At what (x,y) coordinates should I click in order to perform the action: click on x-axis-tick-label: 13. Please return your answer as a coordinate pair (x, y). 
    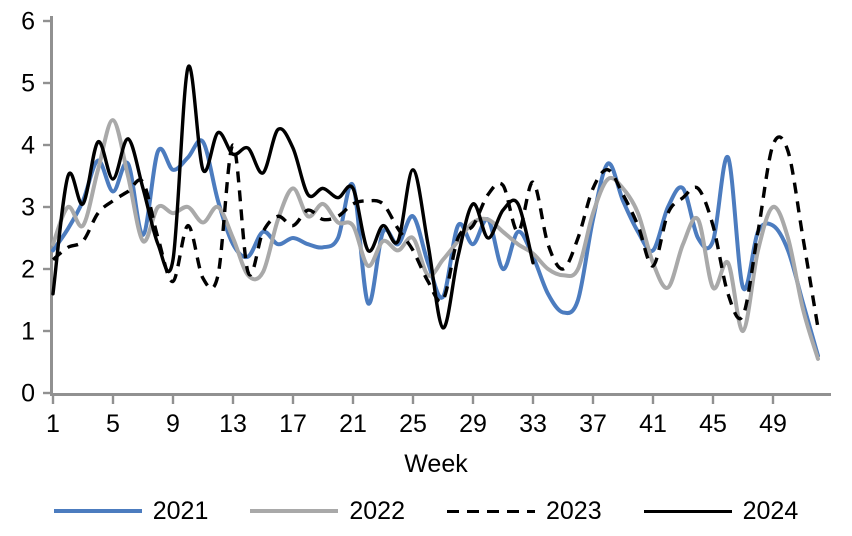
    Looking at the image, I should click on (233, 424).